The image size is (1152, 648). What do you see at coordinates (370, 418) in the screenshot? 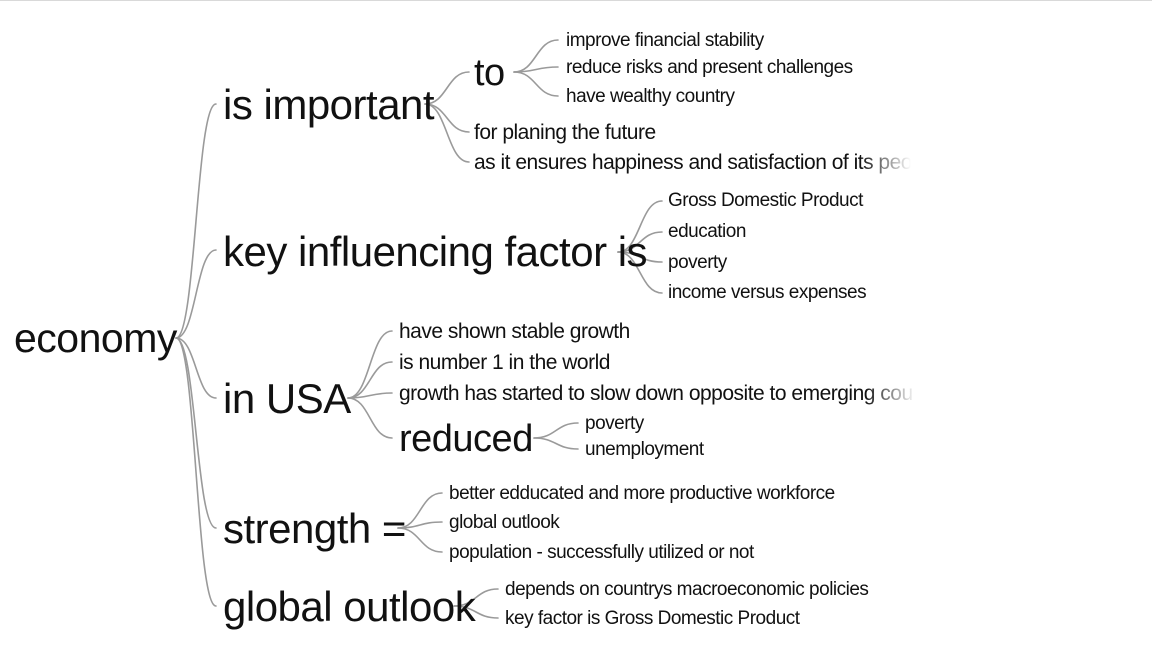
I see `edge-usa-reduced` at bounding box center [370, 418].